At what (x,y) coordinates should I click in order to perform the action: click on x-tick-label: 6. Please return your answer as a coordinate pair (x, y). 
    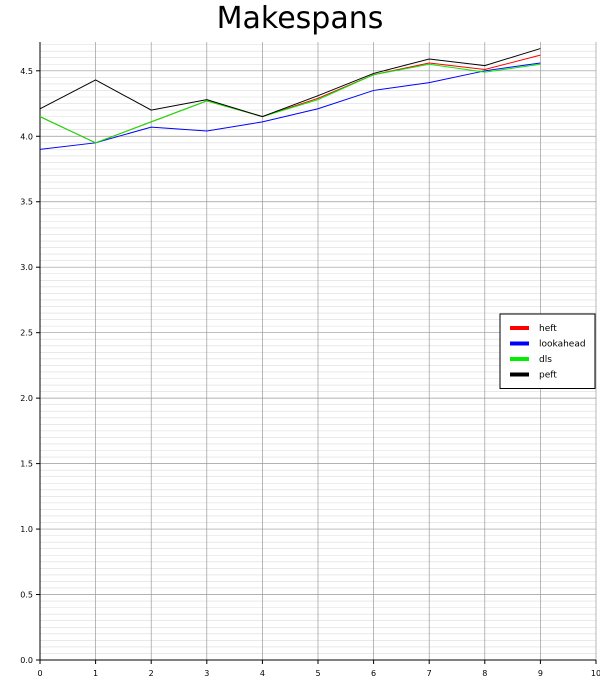
    Looking at the image, I should click on (373, 673).